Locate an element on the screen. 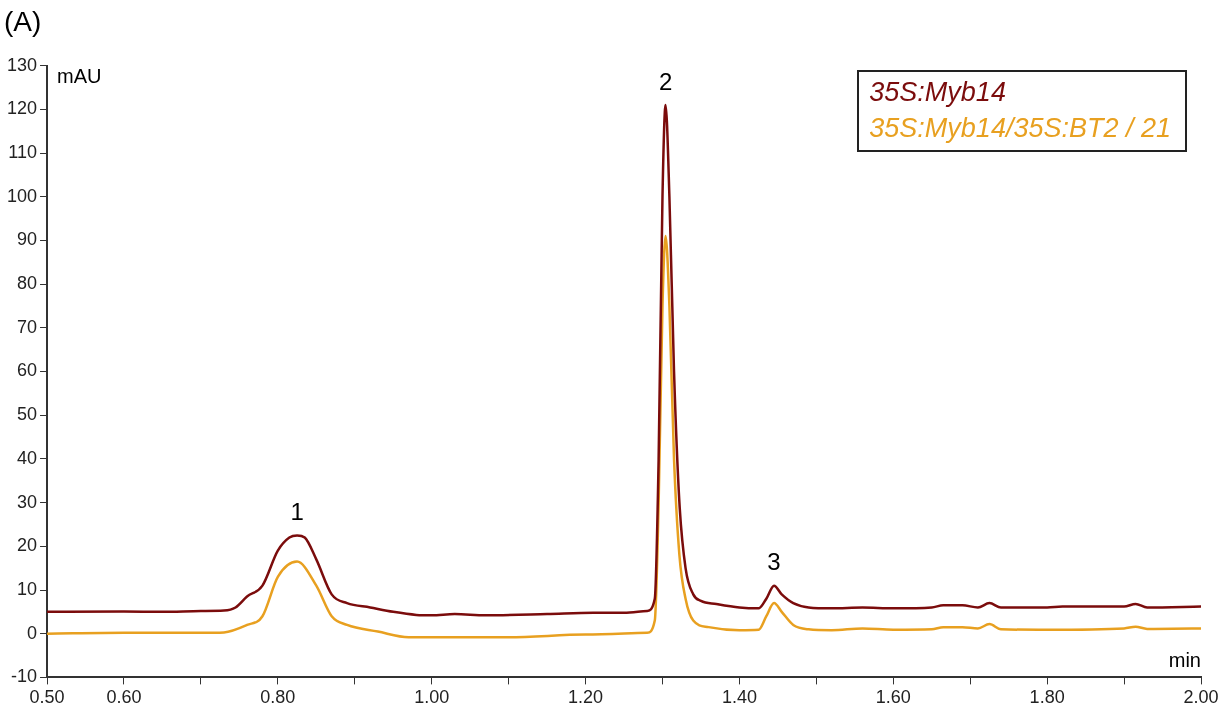  y-tick-label: 50 is located at coordinates (27, 414).